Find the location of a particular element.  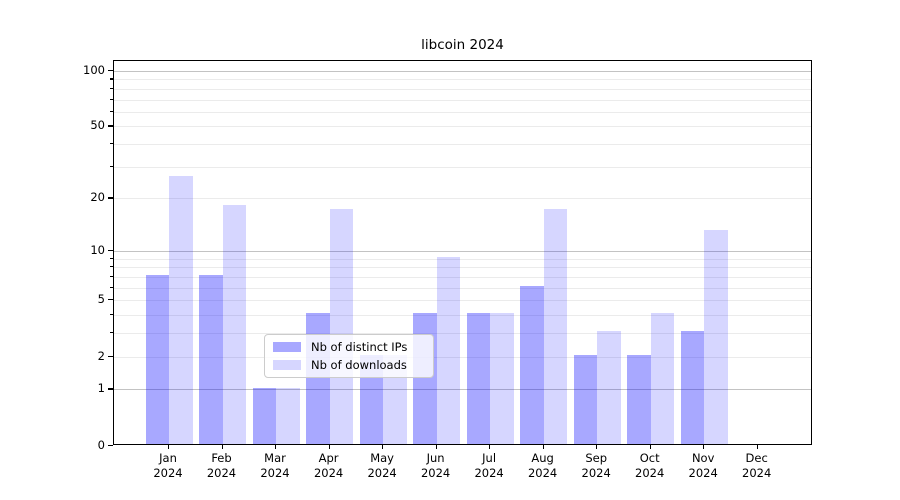

y-tick-label-50: 50 is located at coordinates (97, 125).